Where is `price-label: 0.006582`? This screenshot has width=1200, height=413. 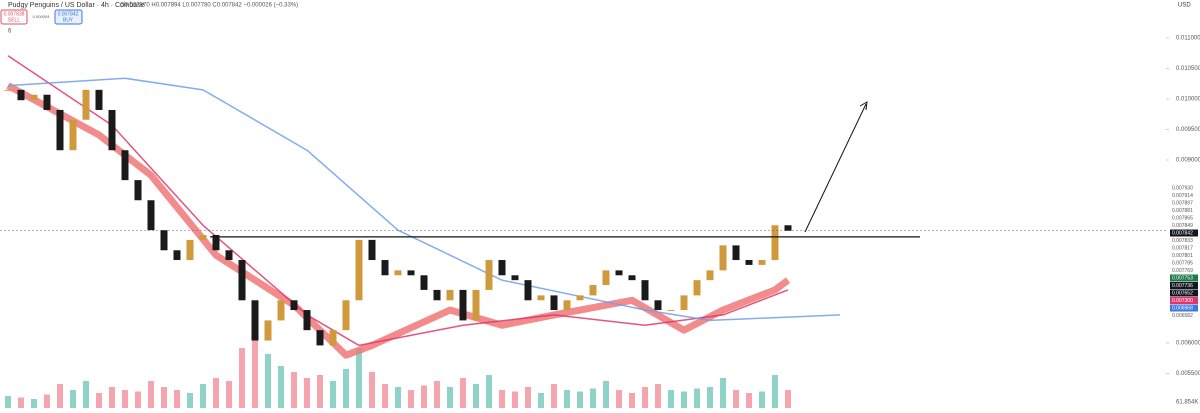 price-label: 0.006582 is located at coordinates (1182, 316).